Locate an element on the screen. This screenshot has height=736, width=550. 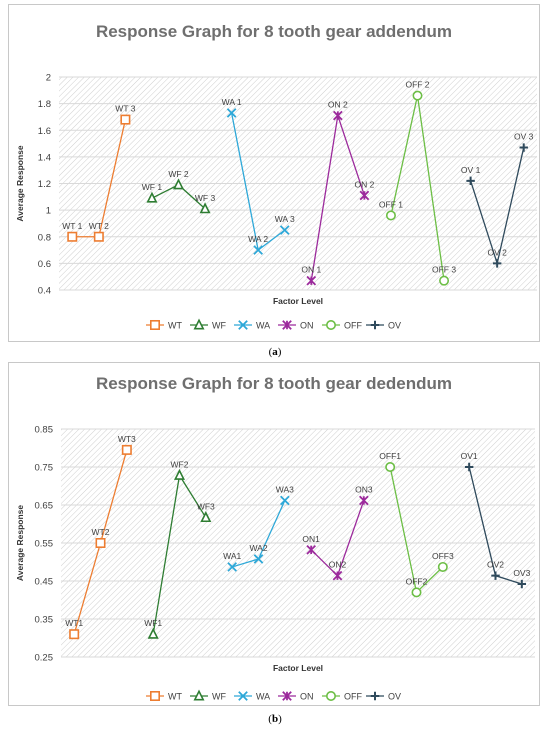
y-tick-label: 2 is located at coordinates (48, 78).